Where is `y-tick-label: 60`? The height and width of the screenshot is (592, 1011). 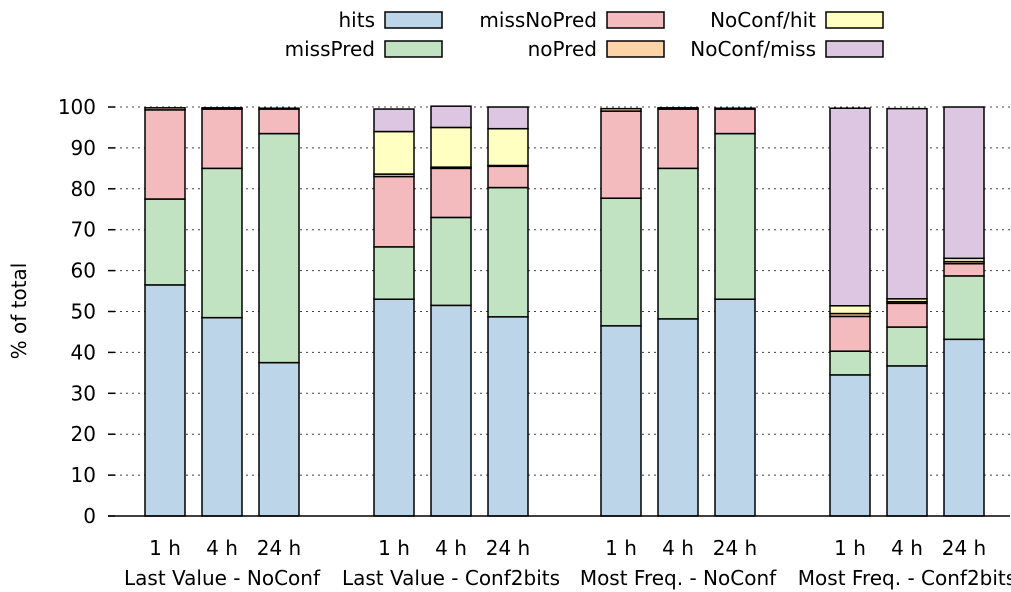 y-tick-label: 60 is located at coordinates (83, 271).